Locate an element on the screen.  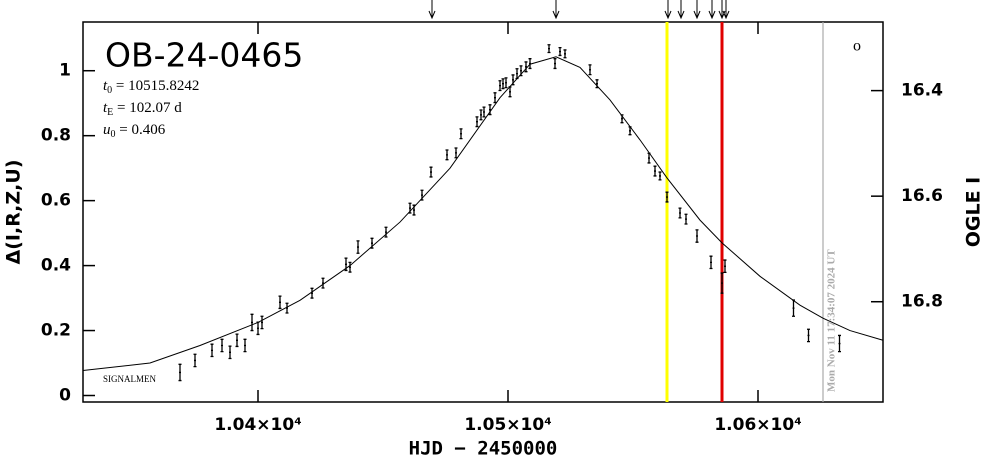
x-tick-label: 1.05×10⁴ is located at coordinates (507, 425).